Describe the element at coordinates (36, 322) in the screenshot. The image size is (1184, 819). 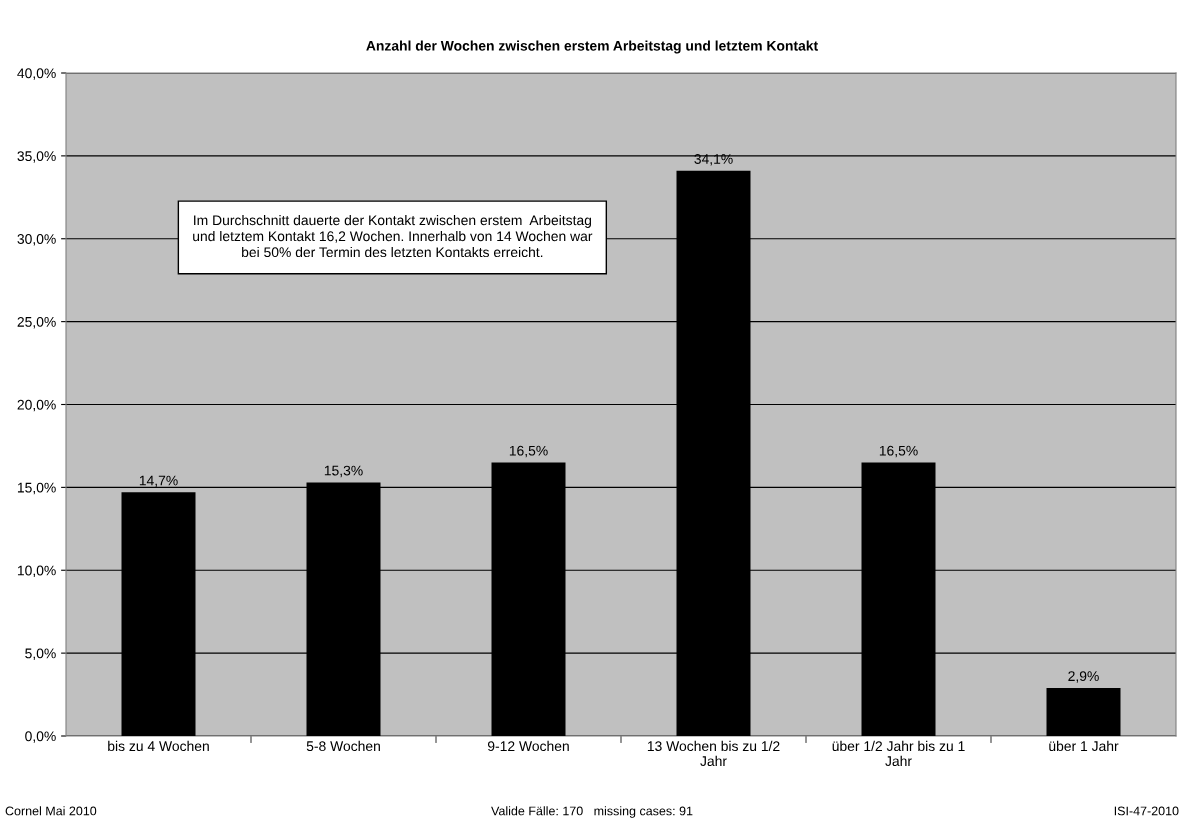
I see `y-tick-label: 25,0%` at that location.